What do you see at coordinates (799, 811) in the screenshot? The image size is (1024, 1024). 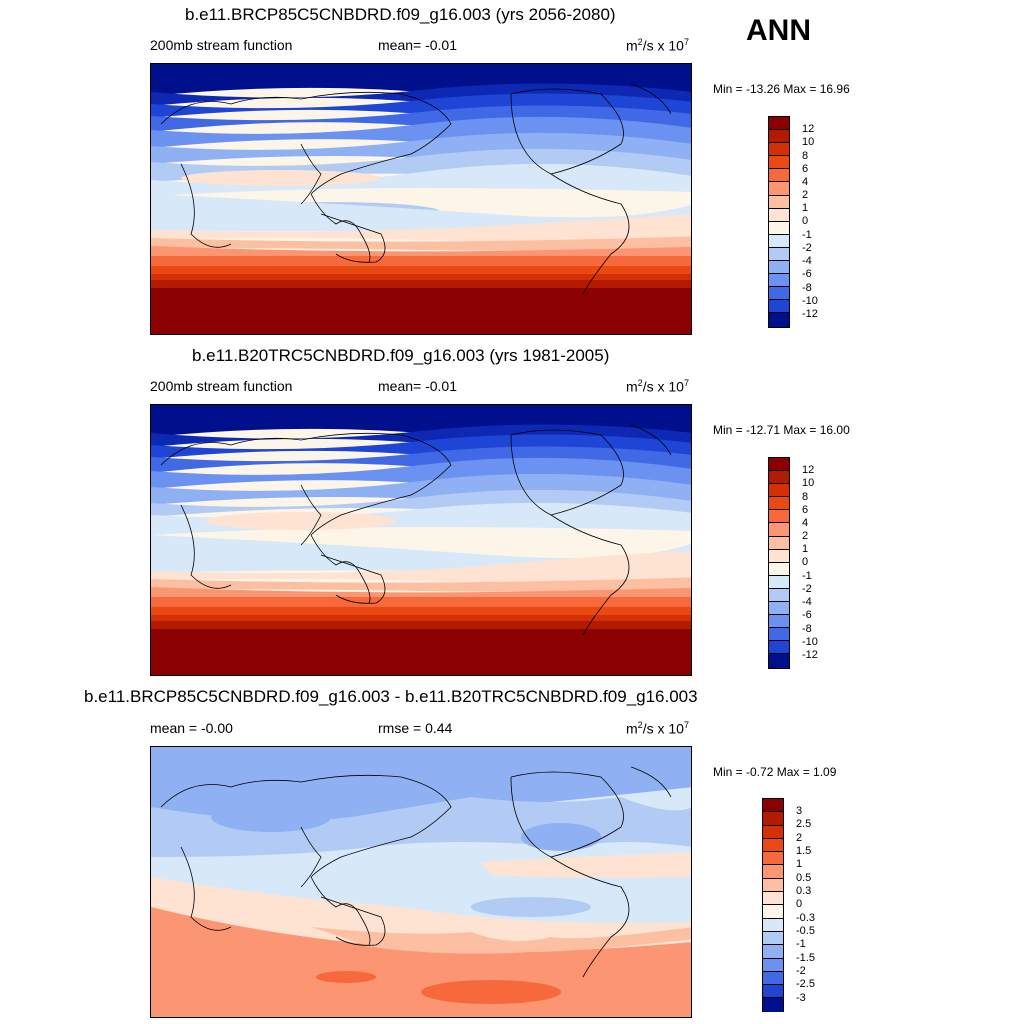 I see `colorbar-label: 3` at bounding box center [799, 811].